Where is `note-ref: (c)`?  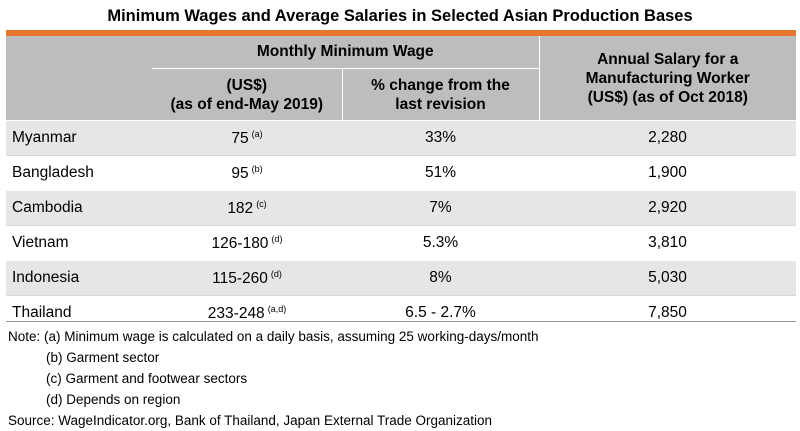
note-ref: (c) is located at coordinates (261, 203).